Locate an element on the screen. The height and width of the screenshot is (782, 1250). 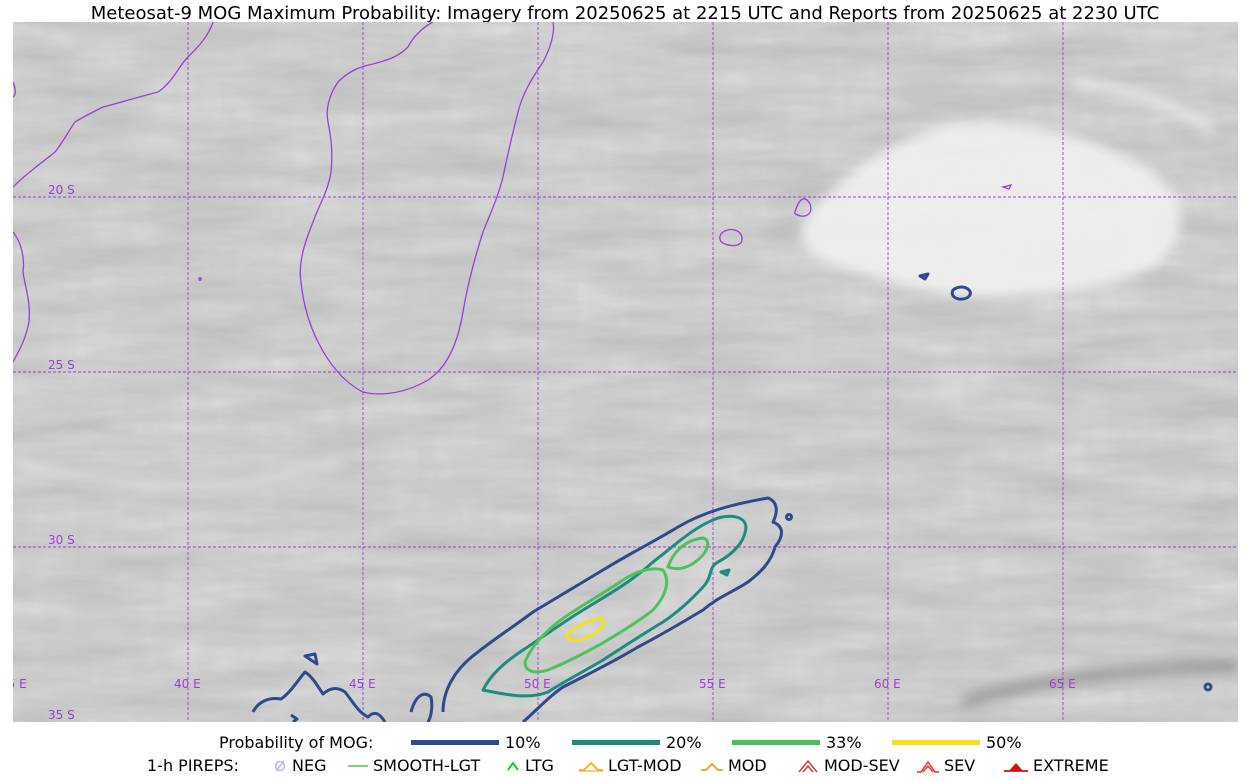
reunion-island is located at coordinates (731, 237).